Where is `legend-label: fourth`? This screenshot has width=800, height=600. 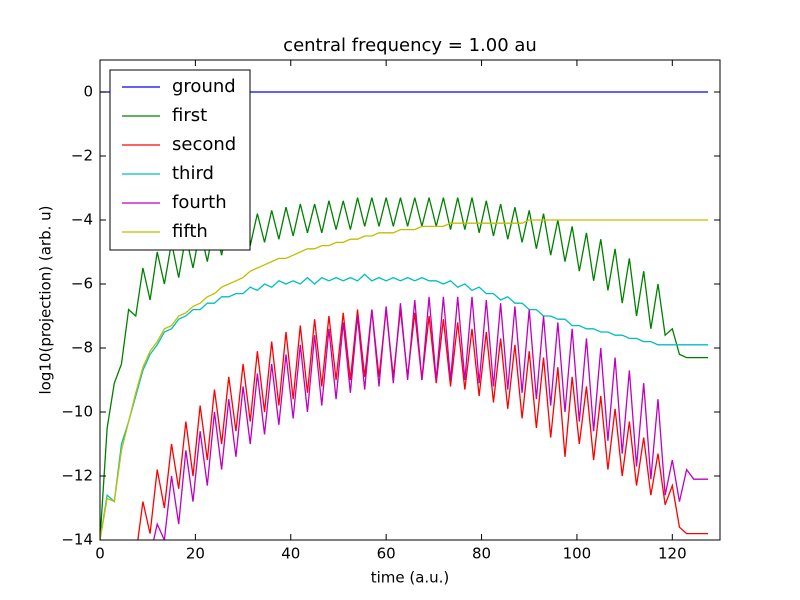 legend-label: fourth is located at coordinates (199, 202).